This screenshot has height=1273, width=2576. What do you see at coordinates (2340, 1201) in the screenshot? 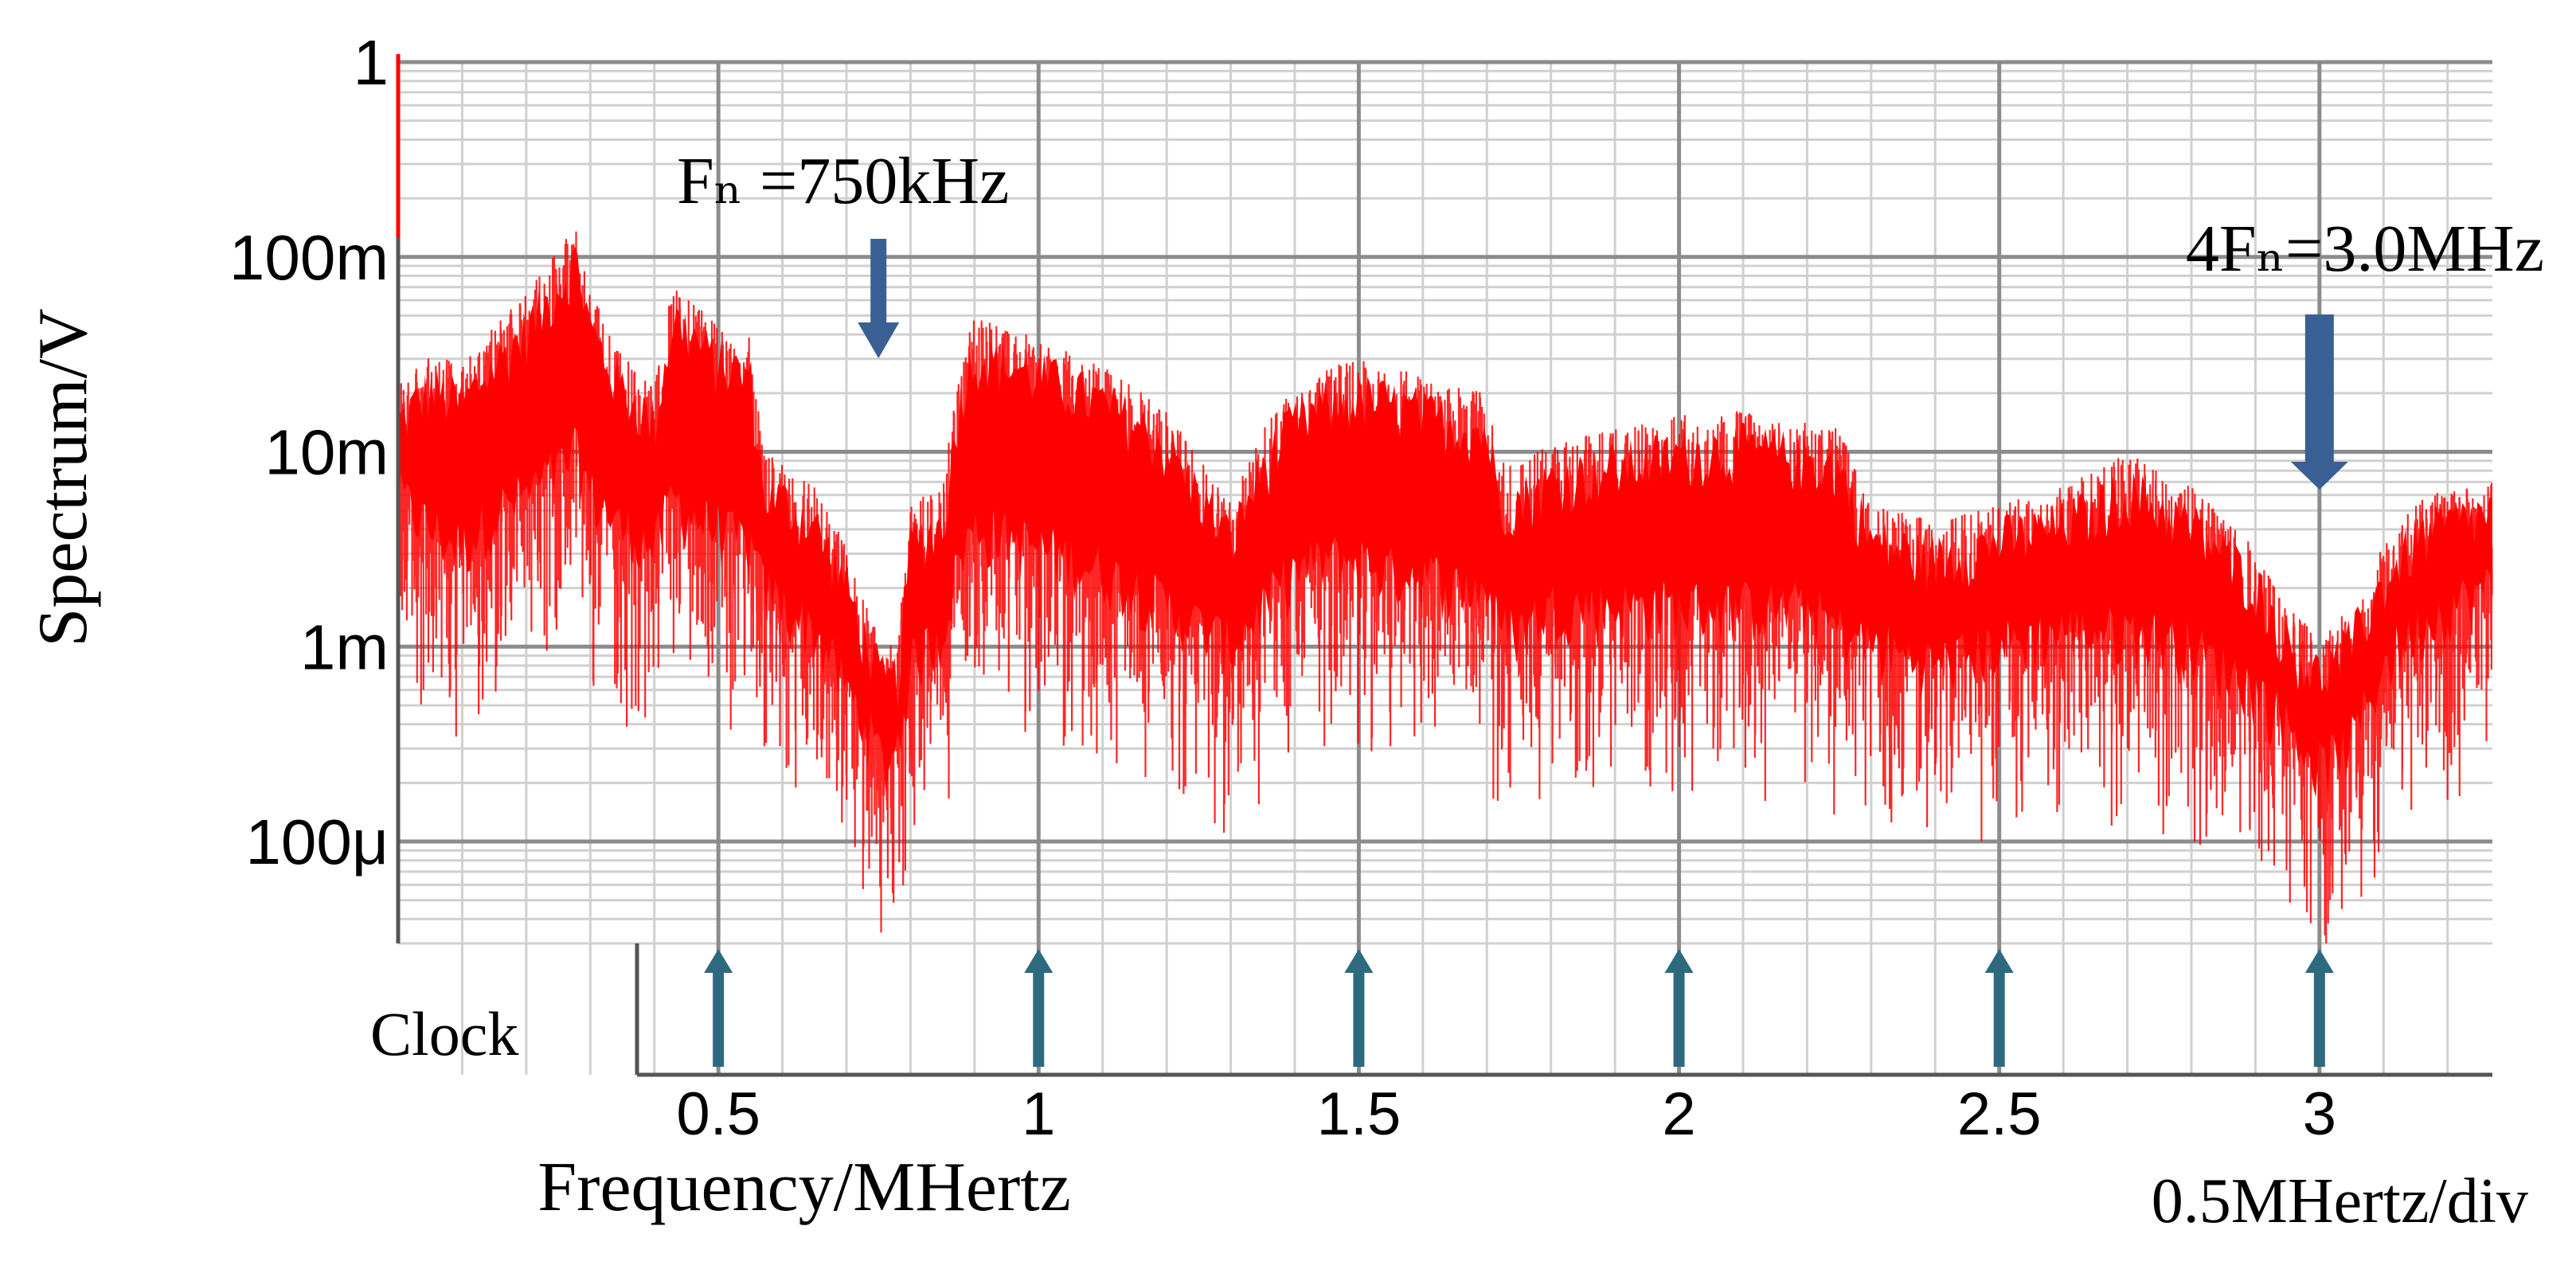
I see `x-scale-note: 0.5MHertz/div` at bounding box center [2340, 1201].